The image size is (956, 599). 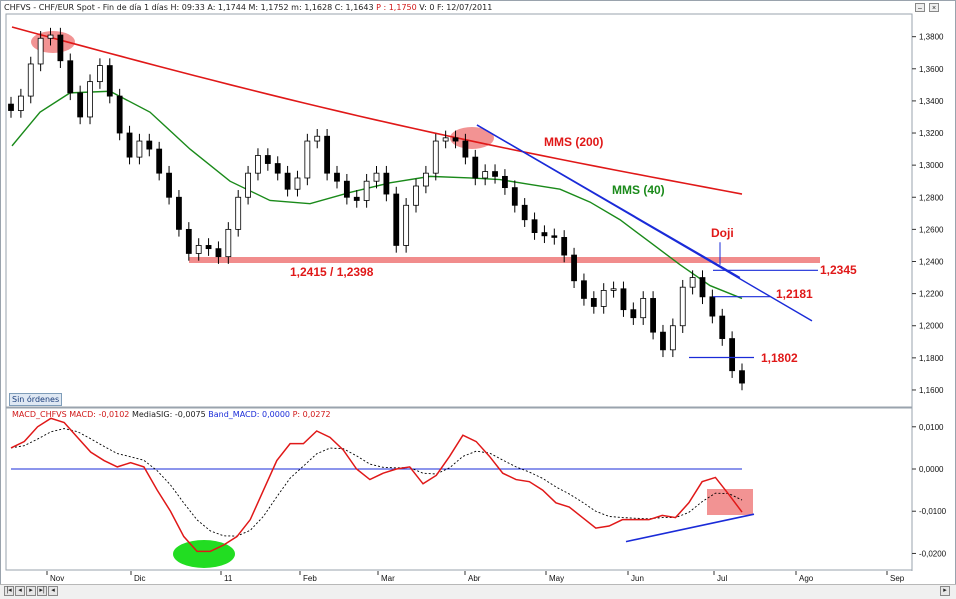 What do you see at coordinates (931, 358) in the screenshot?
I see `price-tick-label: 1,1800` at bounding box center [931, 358].